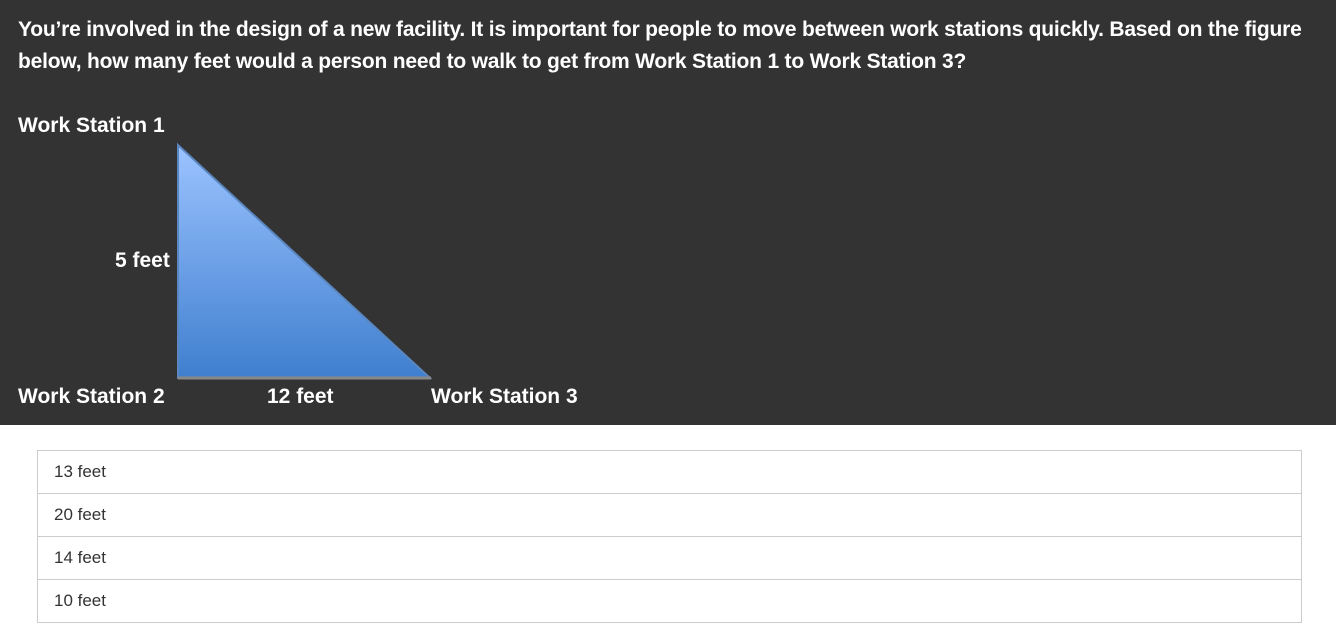  What do you see at coordinates (504, 396) in the screenshot?
I see `label-work-station-3: Work Station 3` at bounding box center [504, 396].